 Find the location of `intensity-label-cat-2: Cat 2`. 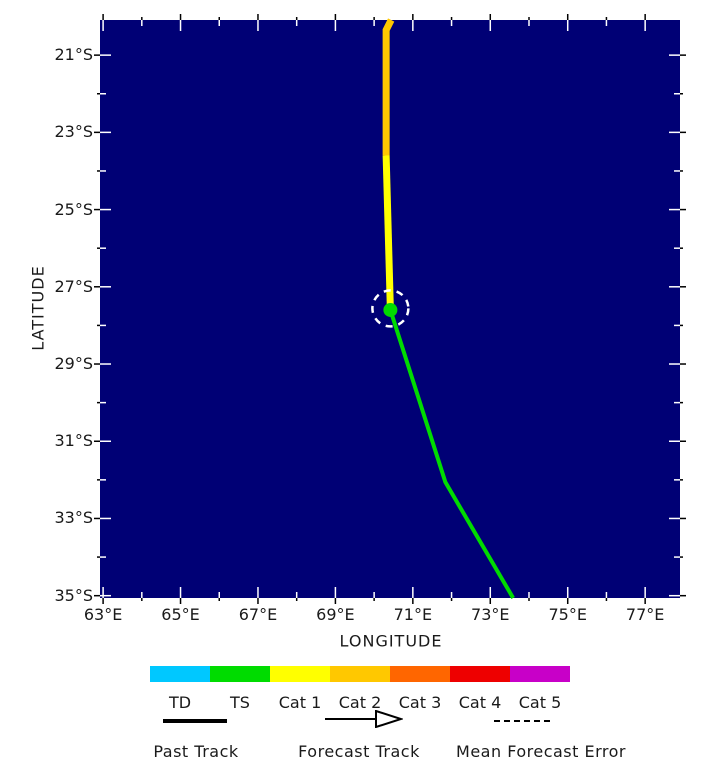

intensity-label-cat-2: Cat 2 is located at coordinates (360, 702).